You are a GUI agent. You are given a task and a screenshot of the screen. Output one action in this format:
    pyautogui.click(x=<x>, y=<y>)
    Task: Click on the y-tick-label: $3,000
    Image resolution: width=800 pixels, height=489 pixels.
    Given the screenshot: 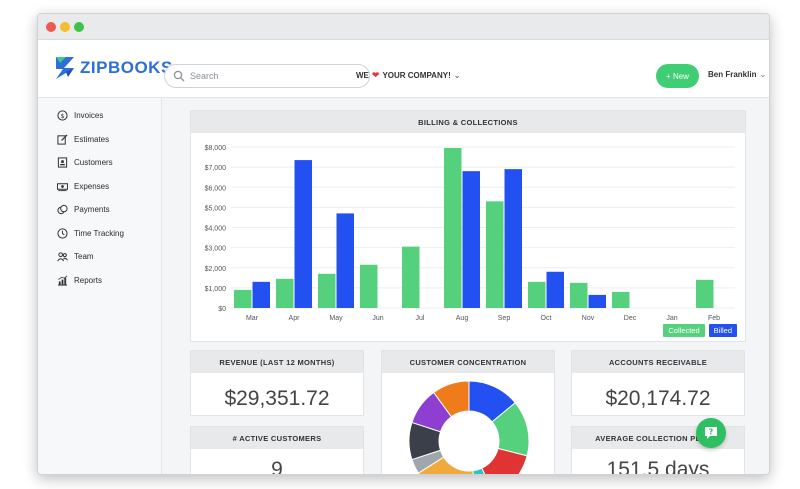 What is the action you would take?
    pyautogui.click(x=216, y=249)
    